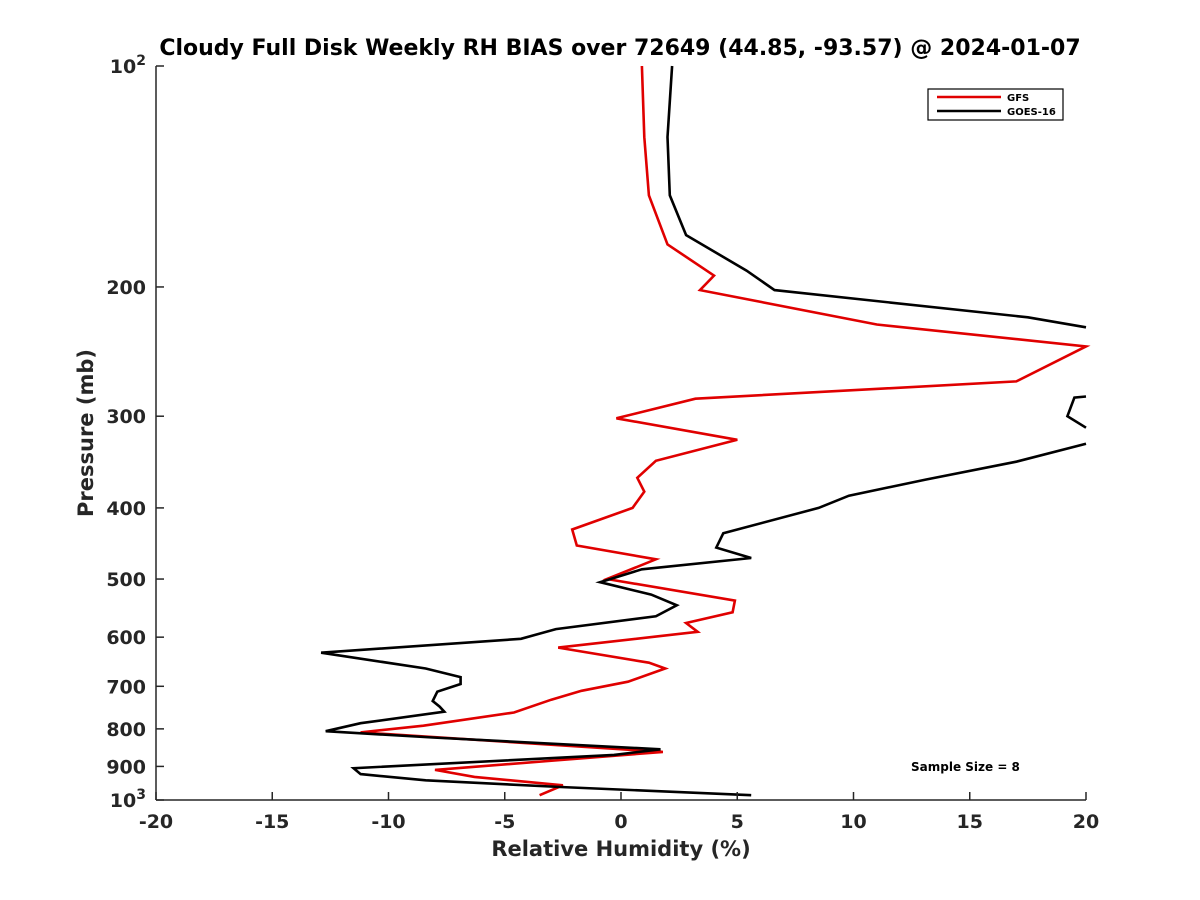 This screenshot has height=900, width=1200. What do you see at coordinates (126, 638) in the screenshot?
I see `y-tick-label: 600` at bounding box center [126, 638].